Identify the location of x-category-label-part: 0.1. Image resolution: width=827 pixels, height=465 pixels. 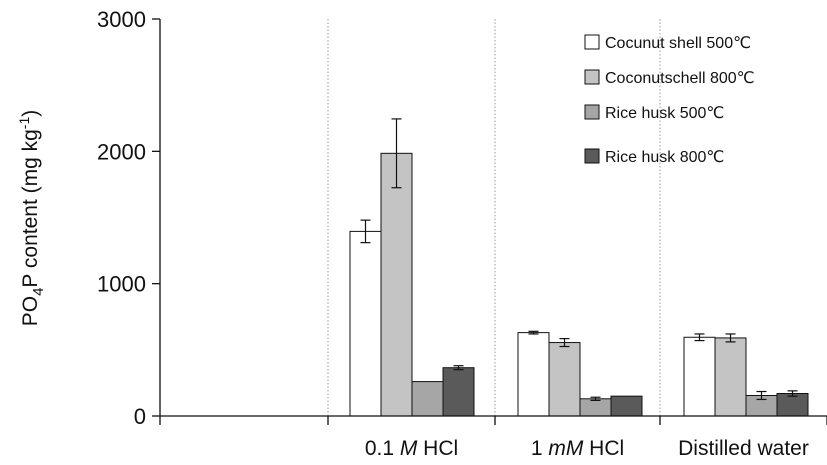
(382, 448).